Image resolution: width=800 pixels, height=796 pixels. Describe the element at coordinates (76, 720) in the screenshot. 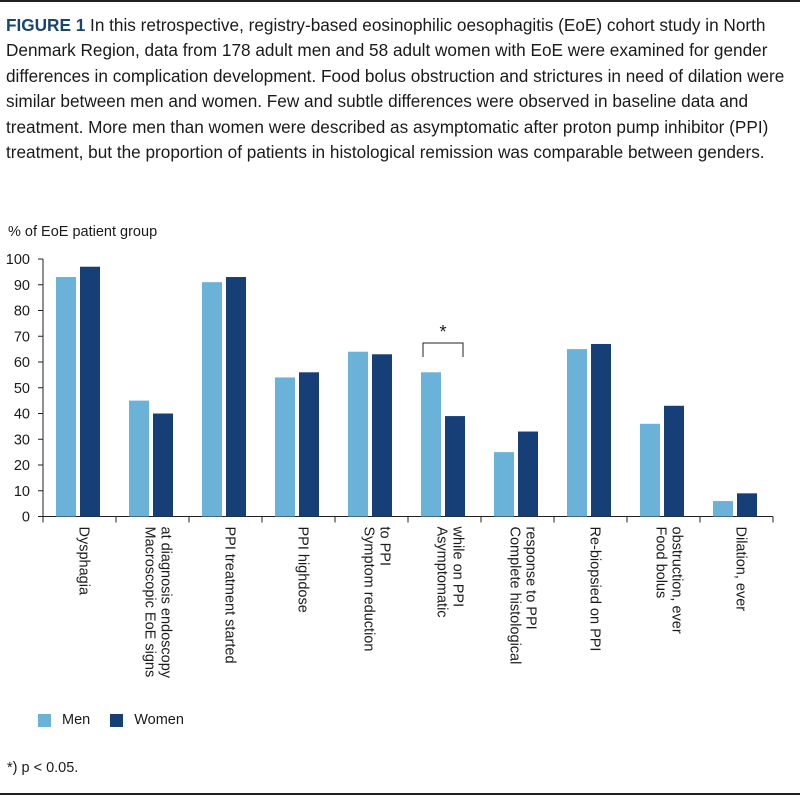

I see `legend-label-men: Men` at that location.